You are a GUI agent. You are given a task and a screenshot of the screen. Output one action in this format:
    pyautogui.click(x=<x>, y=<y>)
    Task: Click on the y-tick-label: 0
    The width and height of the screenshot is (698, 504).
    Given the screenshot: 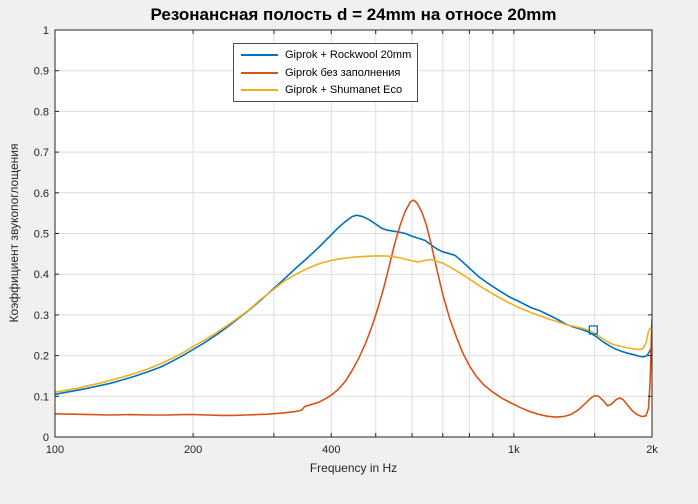 What is the action you would take?
    pyautogui.click(x=46, y=438)
    